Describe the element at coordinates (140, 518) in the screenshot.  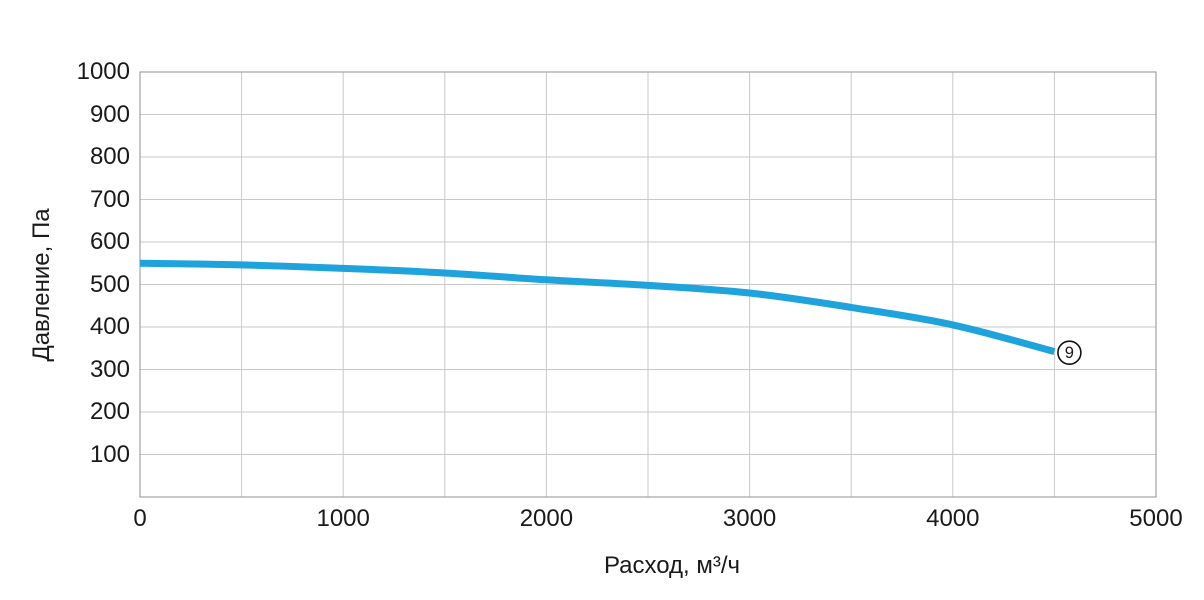
I see `x-tick-label: 0` at that location.